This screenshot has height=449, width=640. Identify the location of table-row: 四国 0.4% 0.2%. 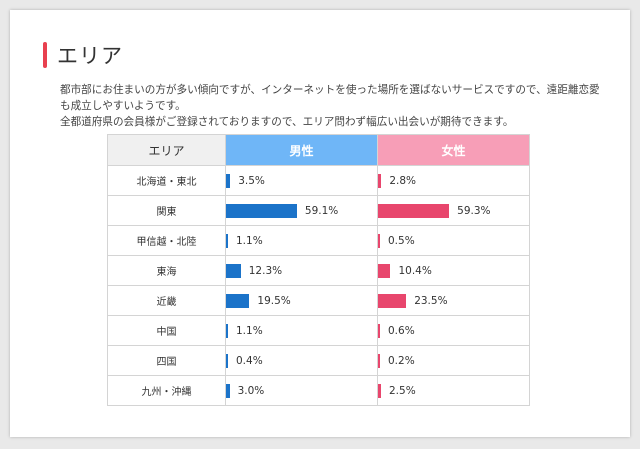
(318, 360).